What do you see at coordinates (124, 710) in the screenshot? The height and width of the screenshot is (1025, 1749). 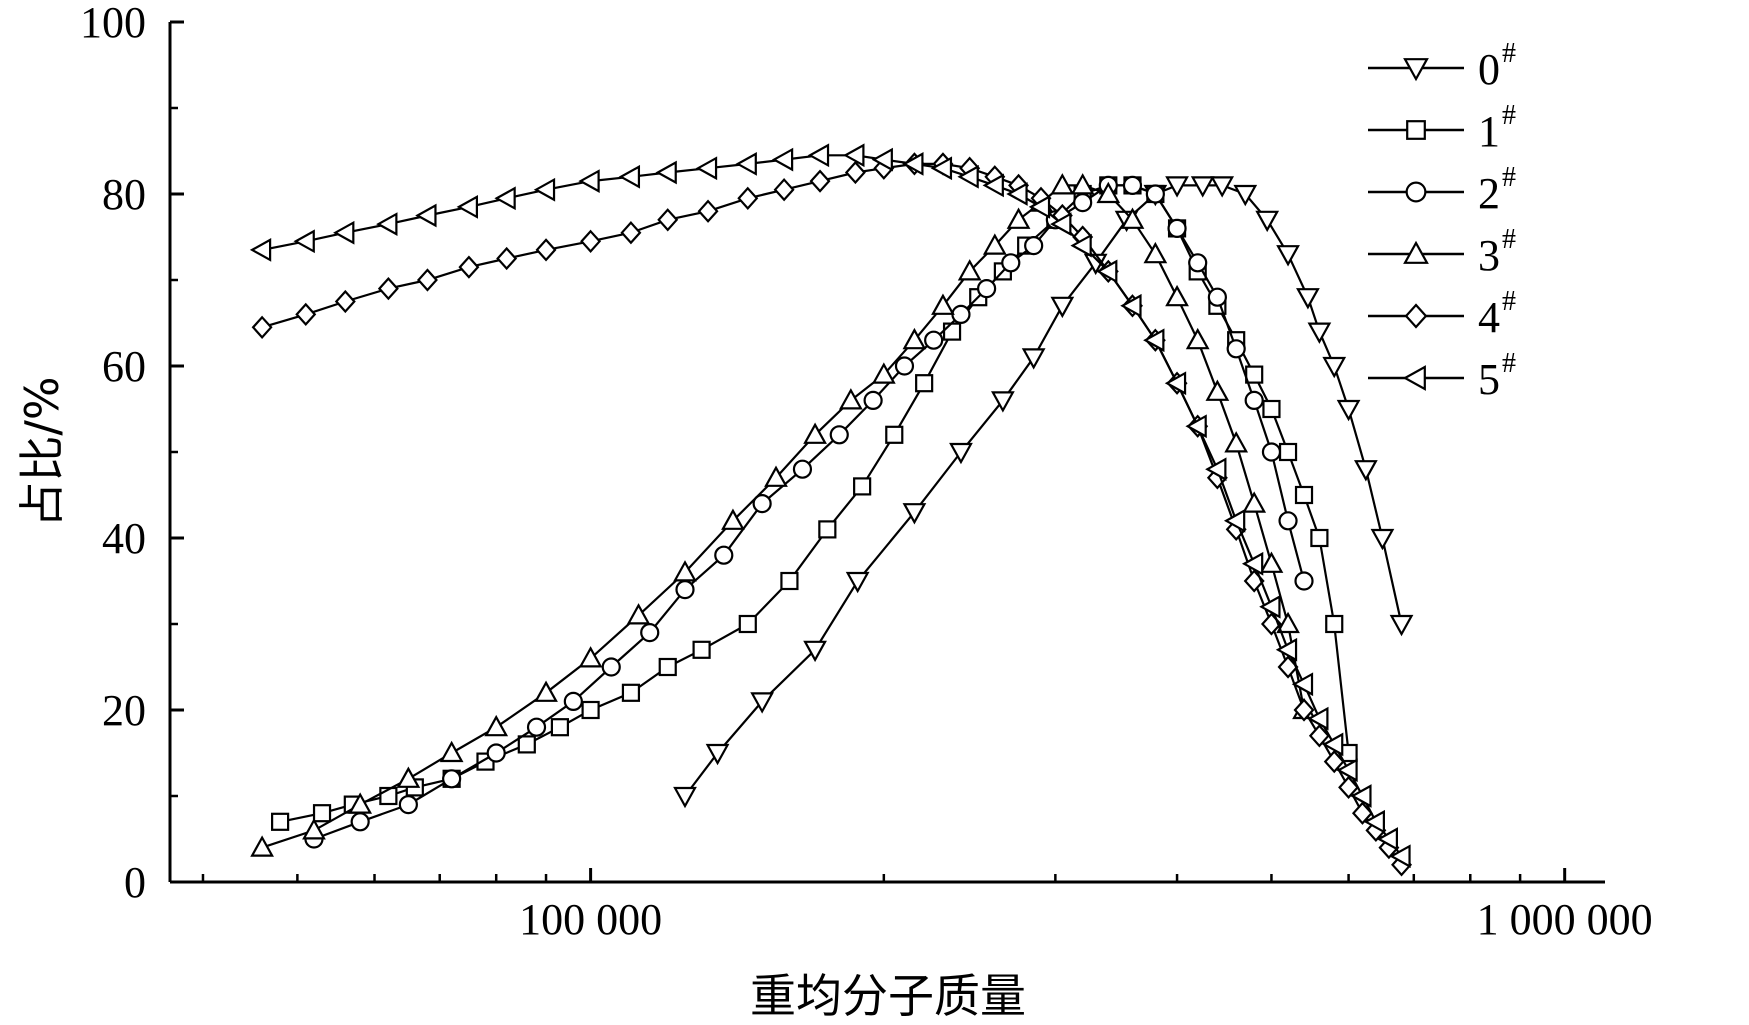 I see `y-tick-label: 20` at bounding box center [124, 710].